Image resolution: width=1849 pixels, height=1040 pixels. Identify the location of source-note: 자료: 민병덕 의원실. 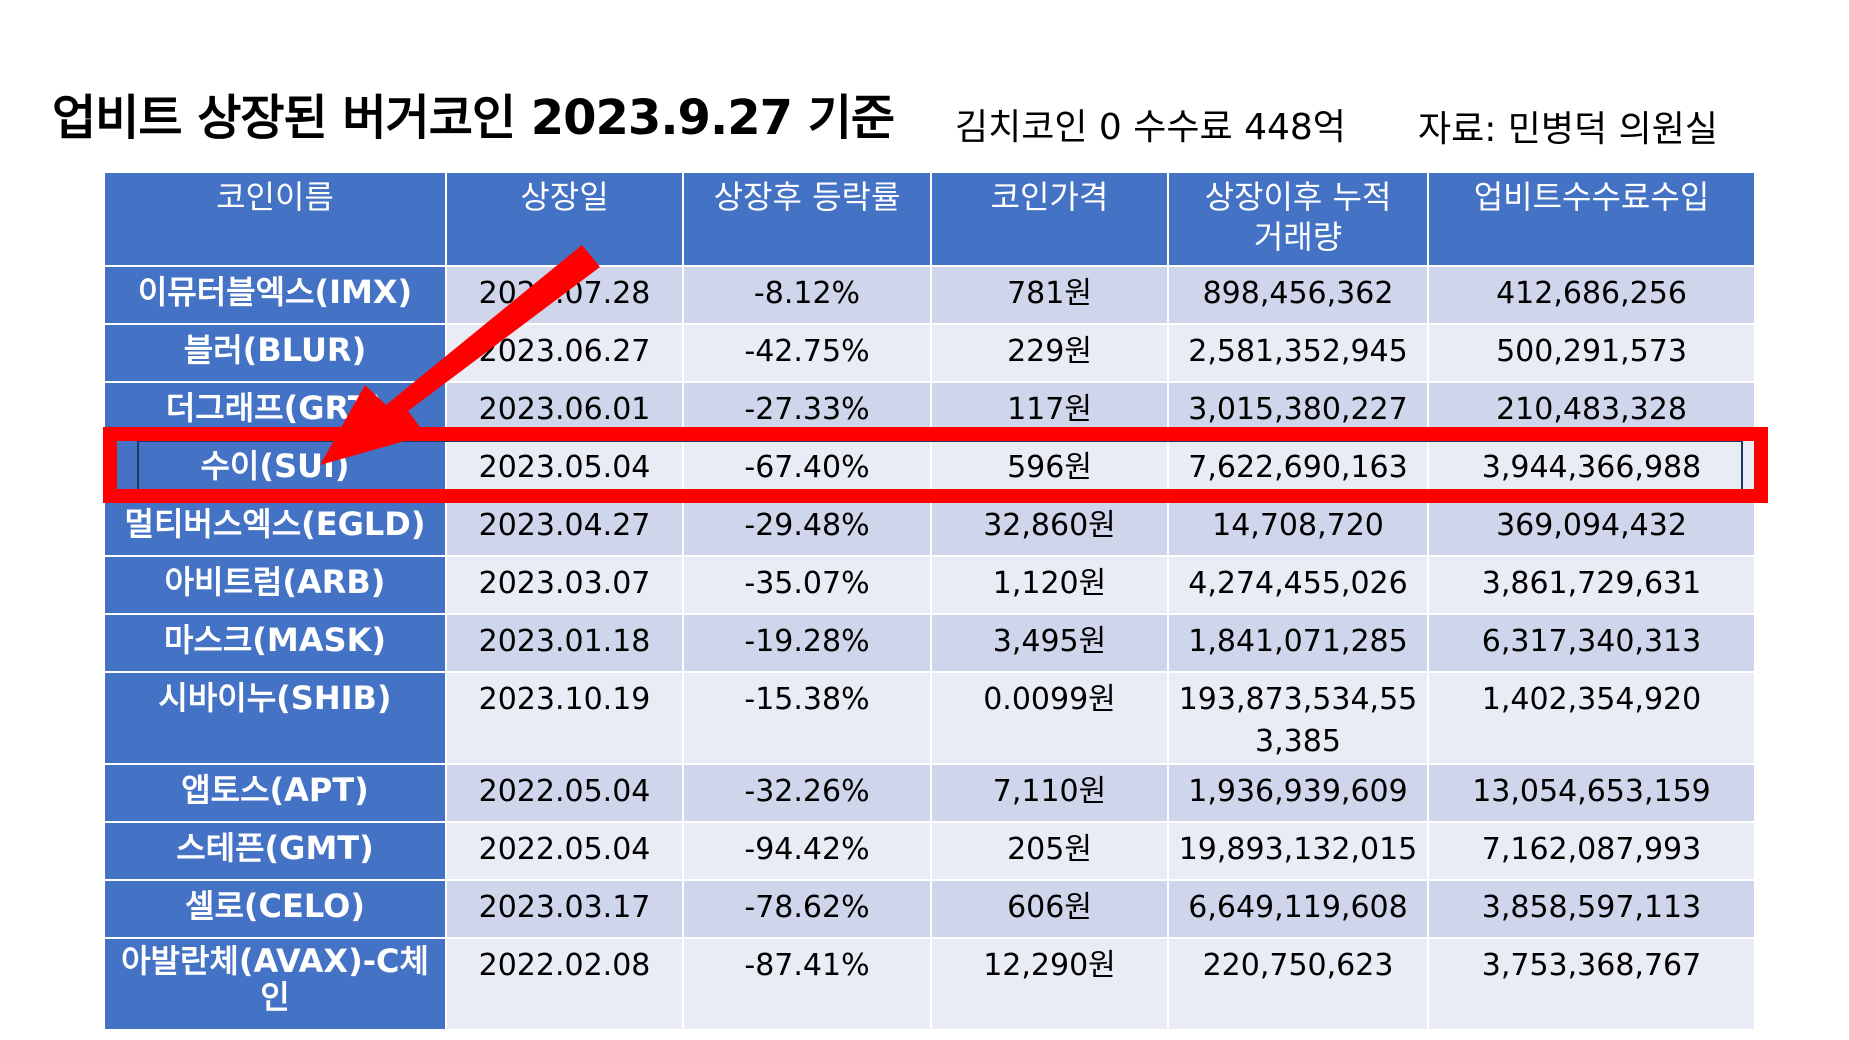
(1568, 129).